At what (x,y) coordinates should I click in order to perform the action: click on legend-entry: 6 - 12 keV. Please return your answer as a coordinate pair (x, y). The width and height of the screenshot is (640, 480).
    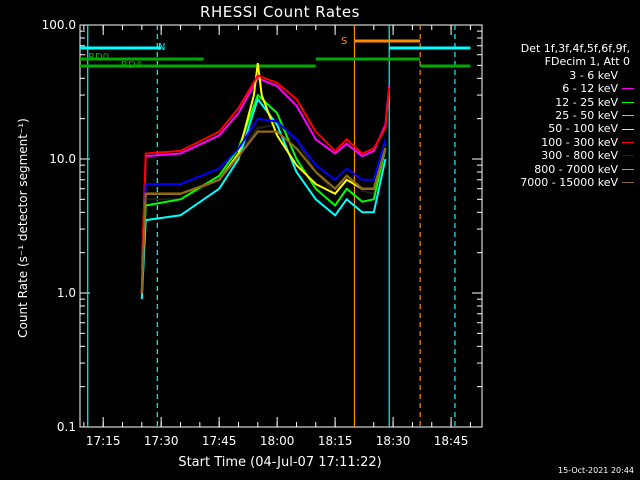
    Looking at the image, I should click on (559, 88).